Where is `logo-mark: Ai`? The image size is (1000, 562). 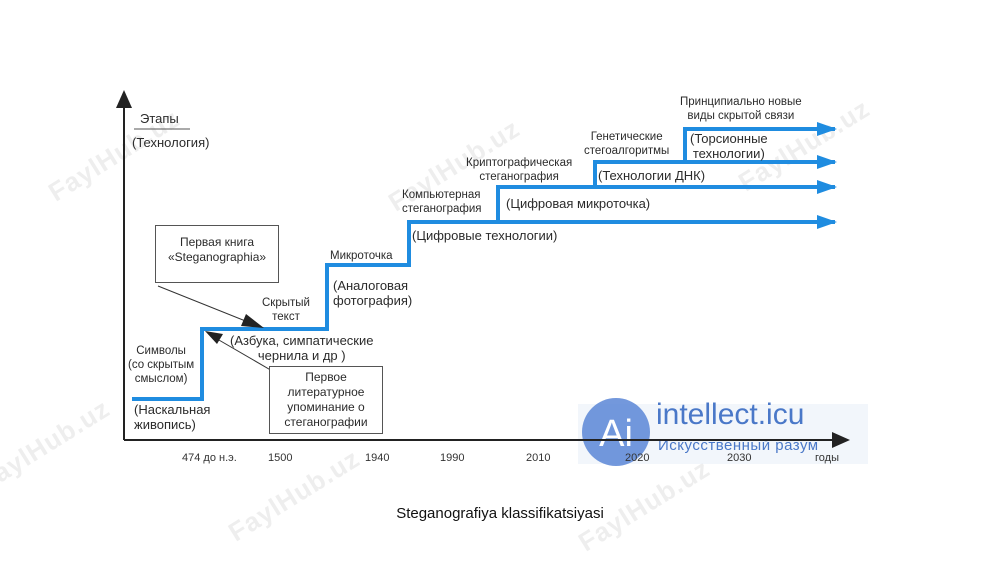 logo-mark: Ai is located at coordinates (616, 434).